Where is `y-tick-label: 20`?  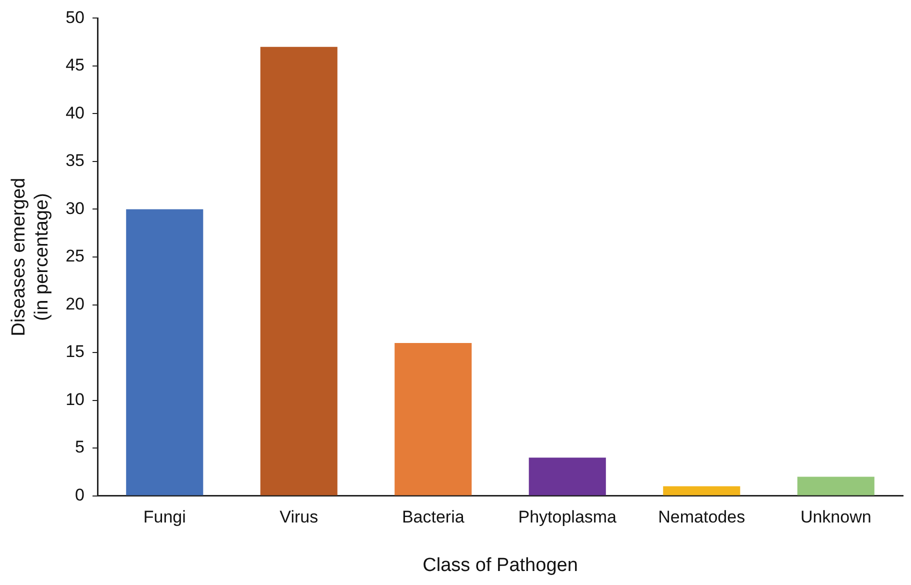 y-tick-label: 20 is located at coordinates (75, 304).